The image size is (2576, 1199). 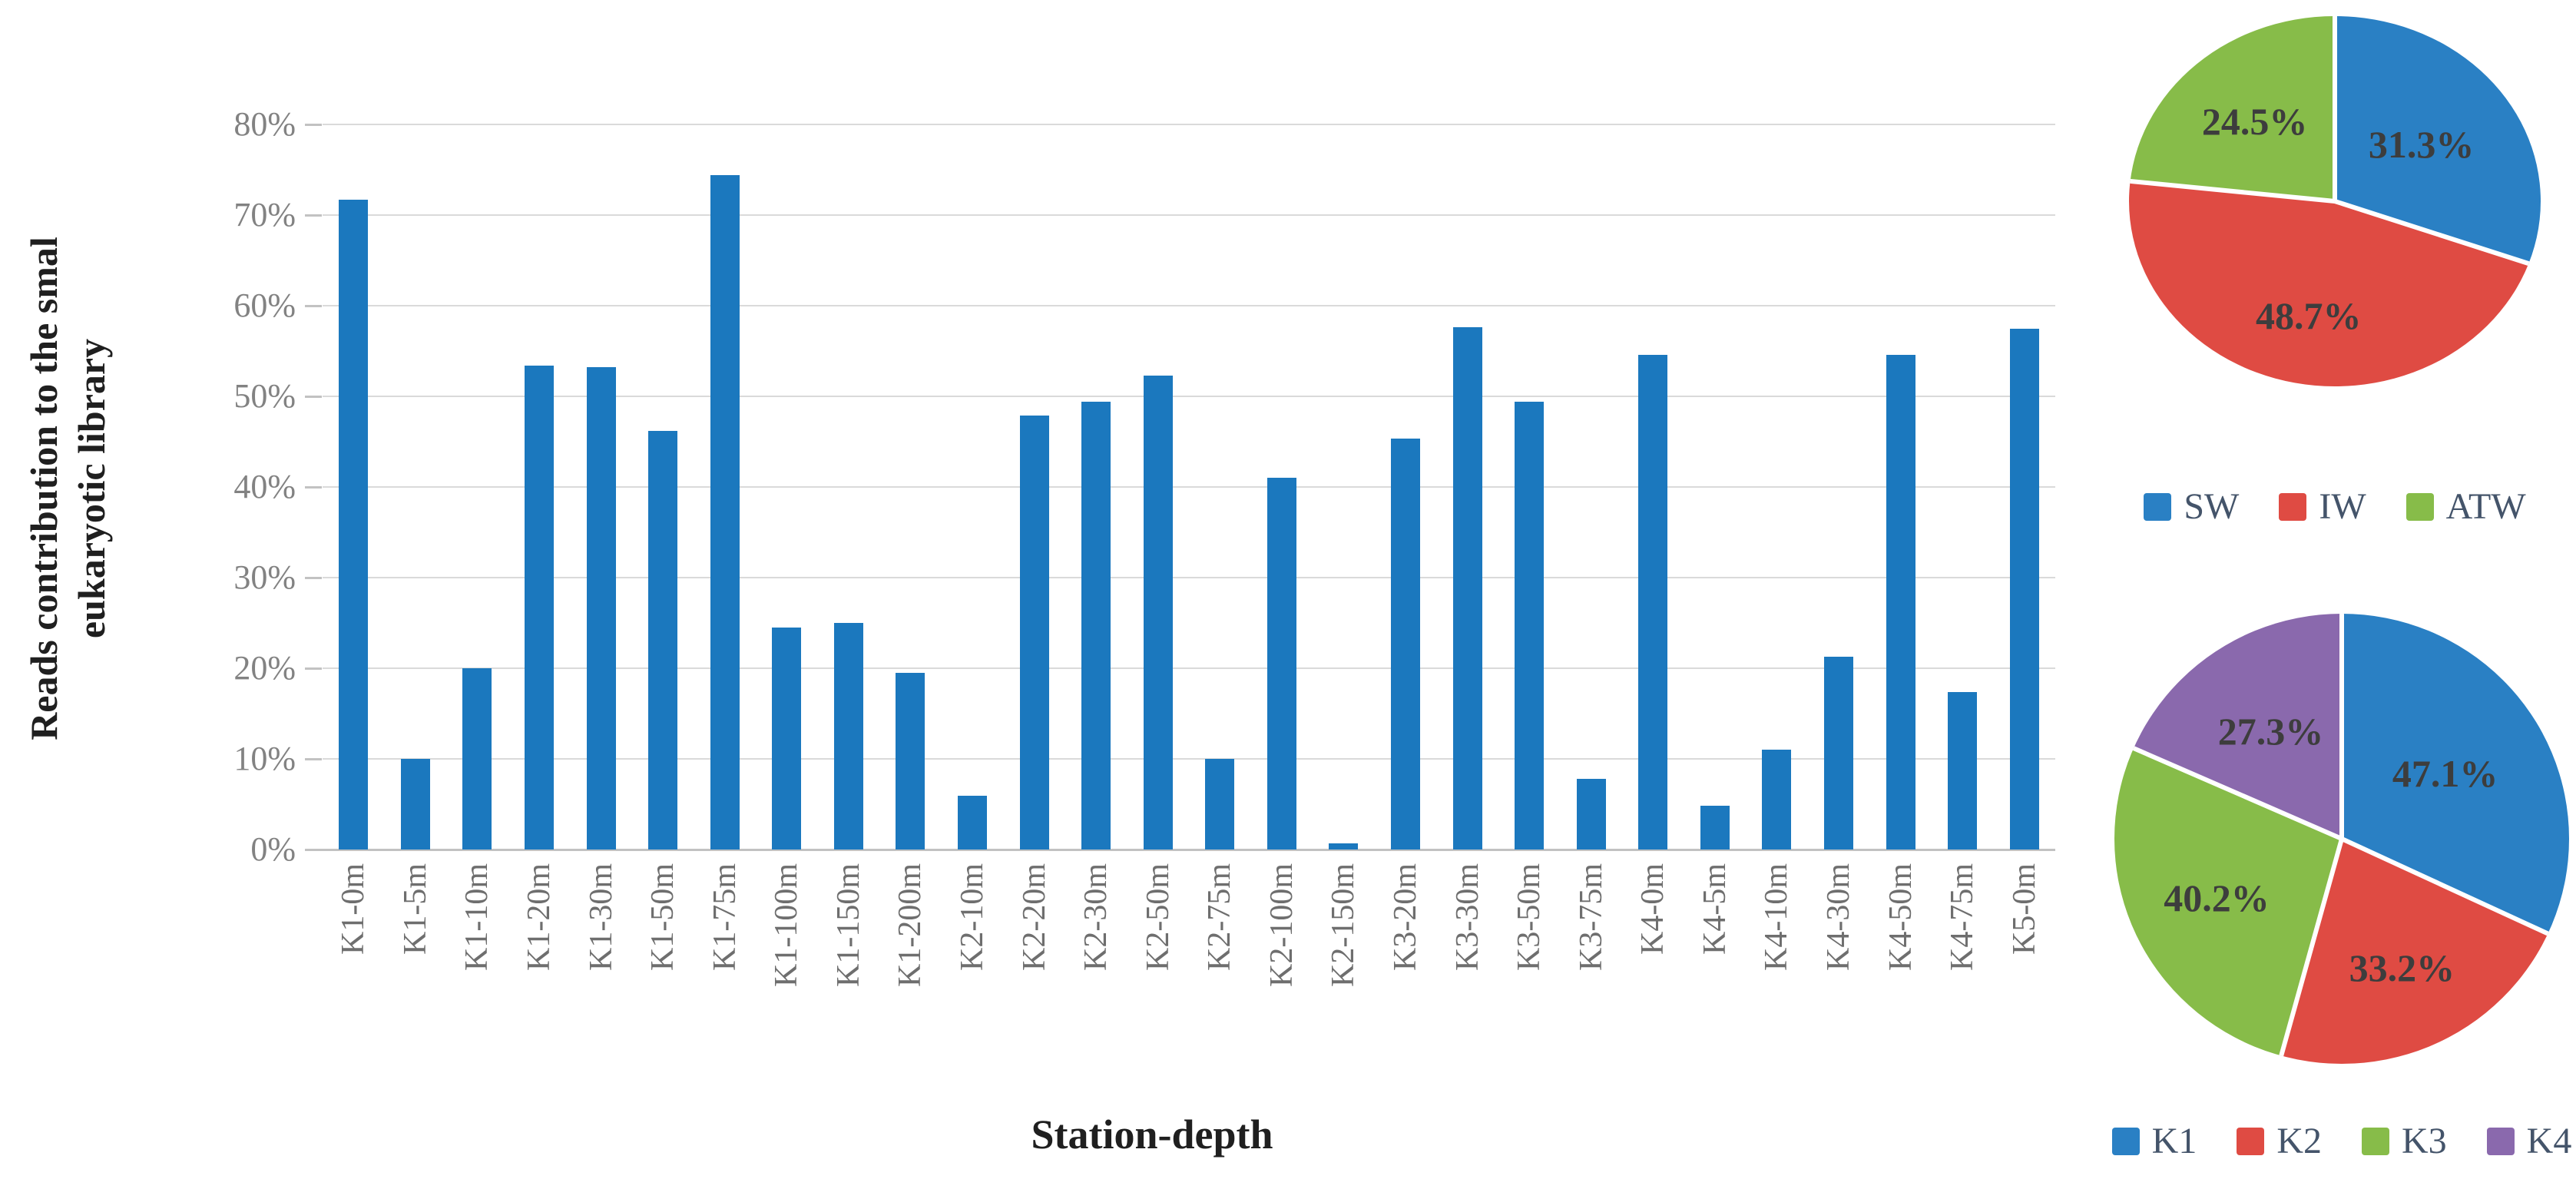 What do you see at coordinates (265, 486) in the screenshot?
I see `y-tick-label: 40%` at bounding box center [265, 486].